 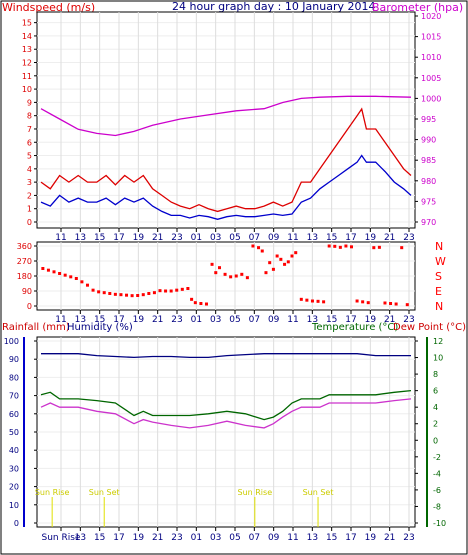 What do you see at coordinates (235, 317) in the screenshot?
I see `direction-x-axis: 11 13 15 17 19 21 23 01 03 05 07 09 11 13 15 17 19 21 23` at bounding box center [235, 317].